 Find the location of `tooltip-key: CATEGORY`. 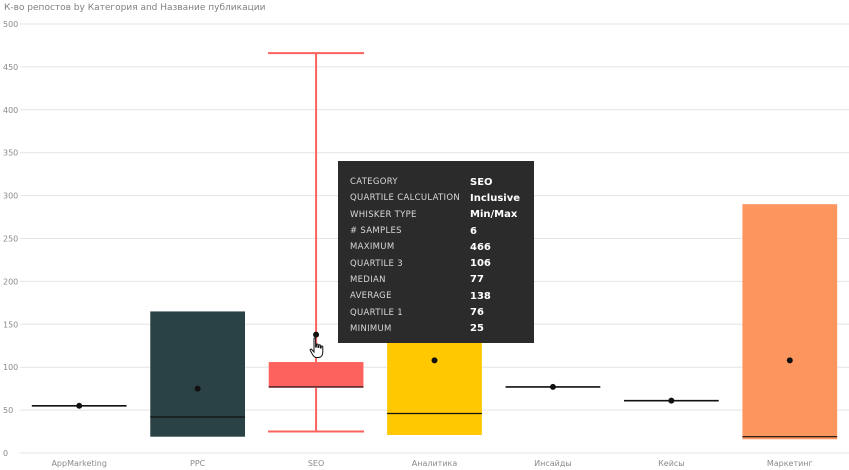

tooltip-key: CATEGORY is located at coordinates (374, 182).